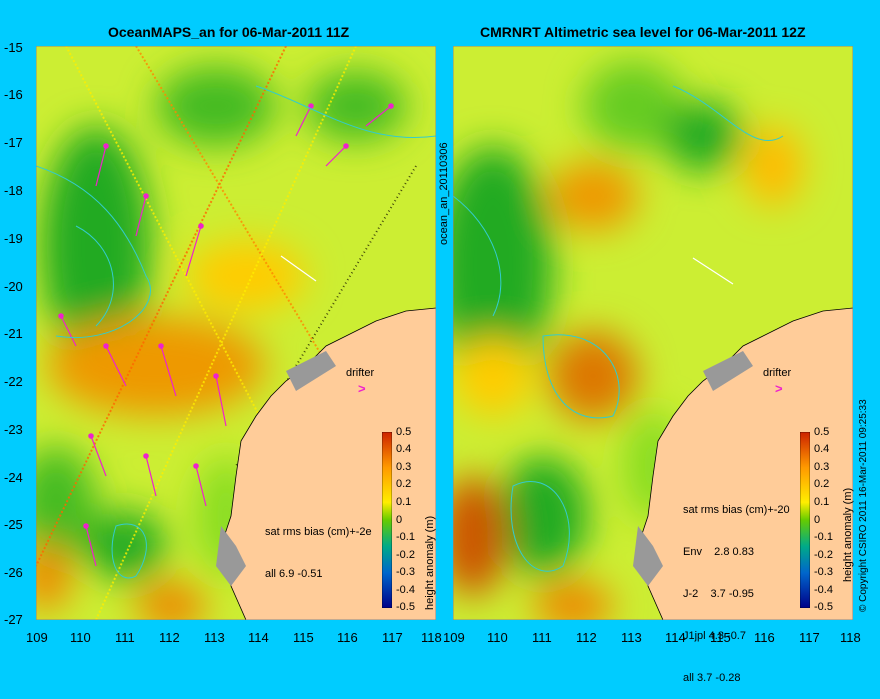 This screenshot has width=880, height=699. I want to click on lat-tick: -15, so click(13, 47).